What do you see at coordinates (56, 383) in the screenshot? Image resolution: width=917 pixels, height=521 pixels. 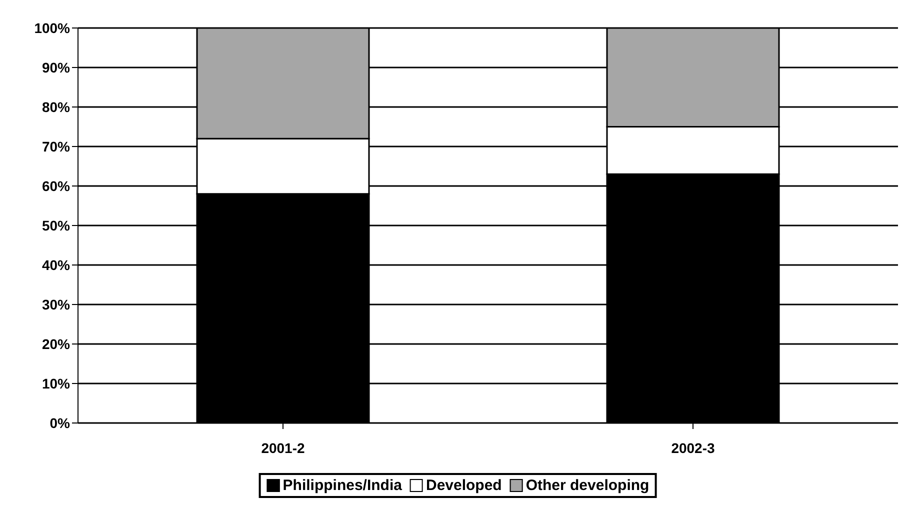 I see `y-tick-label: 10%` at bounding box center [56, 383].